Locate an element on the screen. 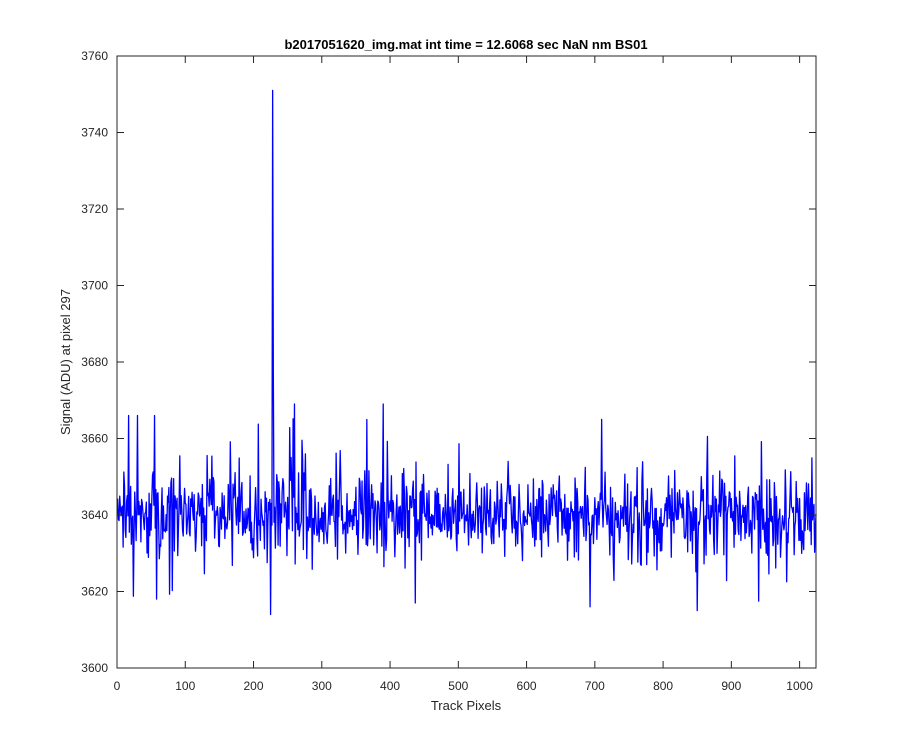 The image size is (900, 755). y-tick-label: 3760 is located at coordinates (94, 56).